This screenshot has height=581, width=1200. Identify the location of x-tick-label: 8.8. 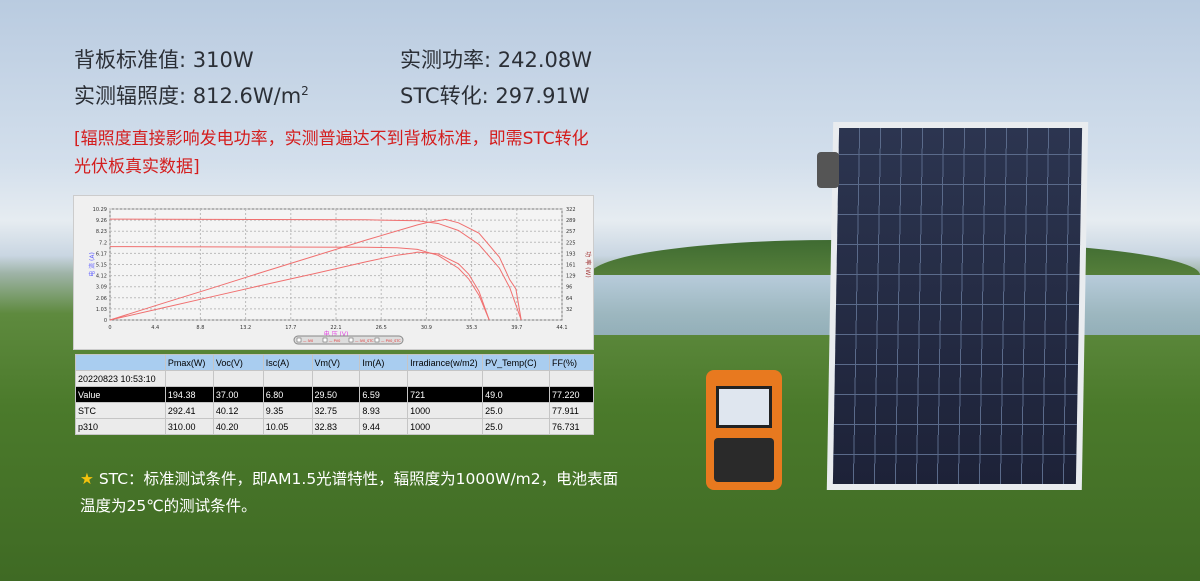
(200, 328).